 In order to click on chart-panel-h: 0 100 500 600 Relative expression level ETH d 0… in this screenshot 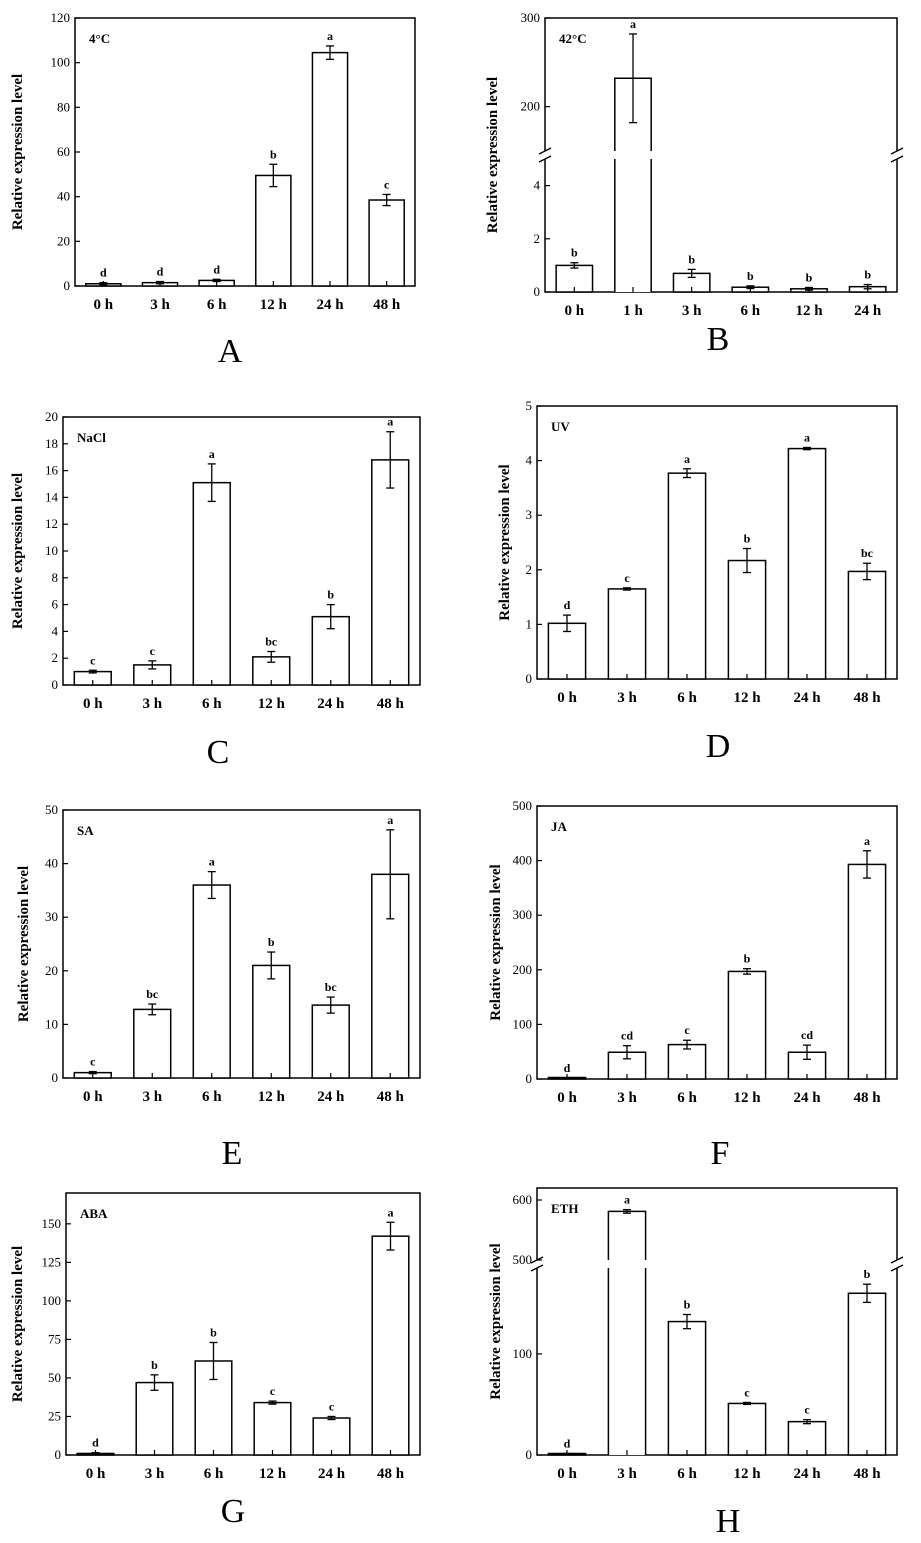, I will do `click(696, 1363)`.